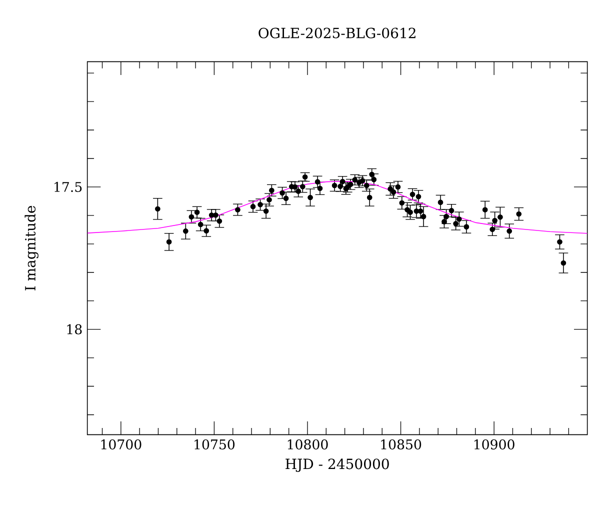 This screenshot has width=600, height=512. What do you see at coordinates (401, 444) in the screenshot?
I see `x-tick-label: 10850` at bounding box center [401, 444].